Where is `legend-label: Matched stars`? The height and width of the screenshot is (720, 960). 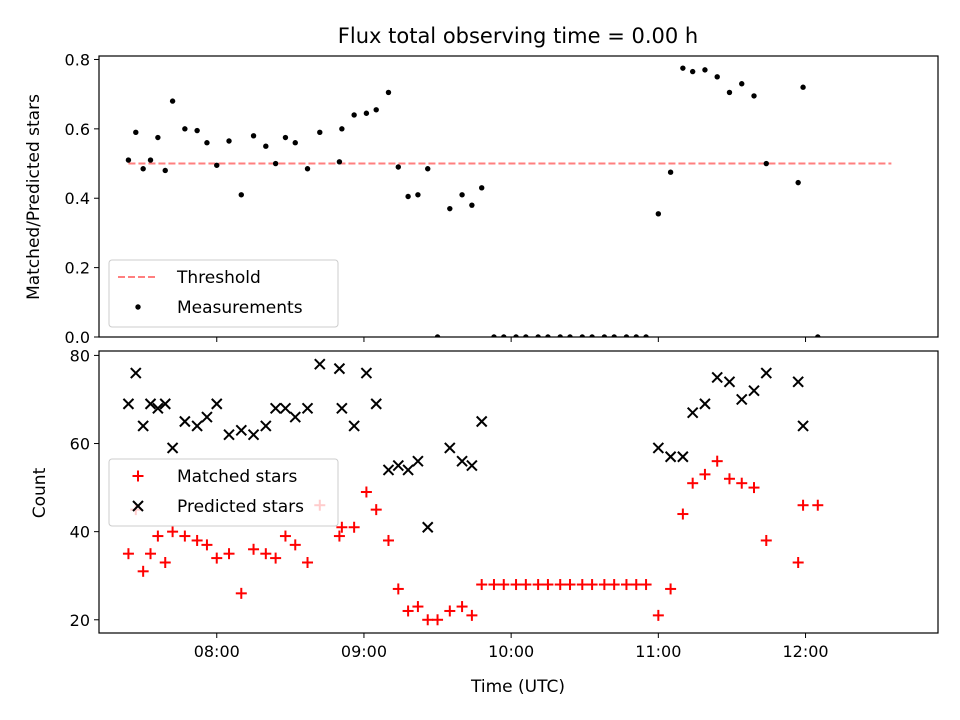
legend-label: Matched stars is located at coordinates (237, 477).